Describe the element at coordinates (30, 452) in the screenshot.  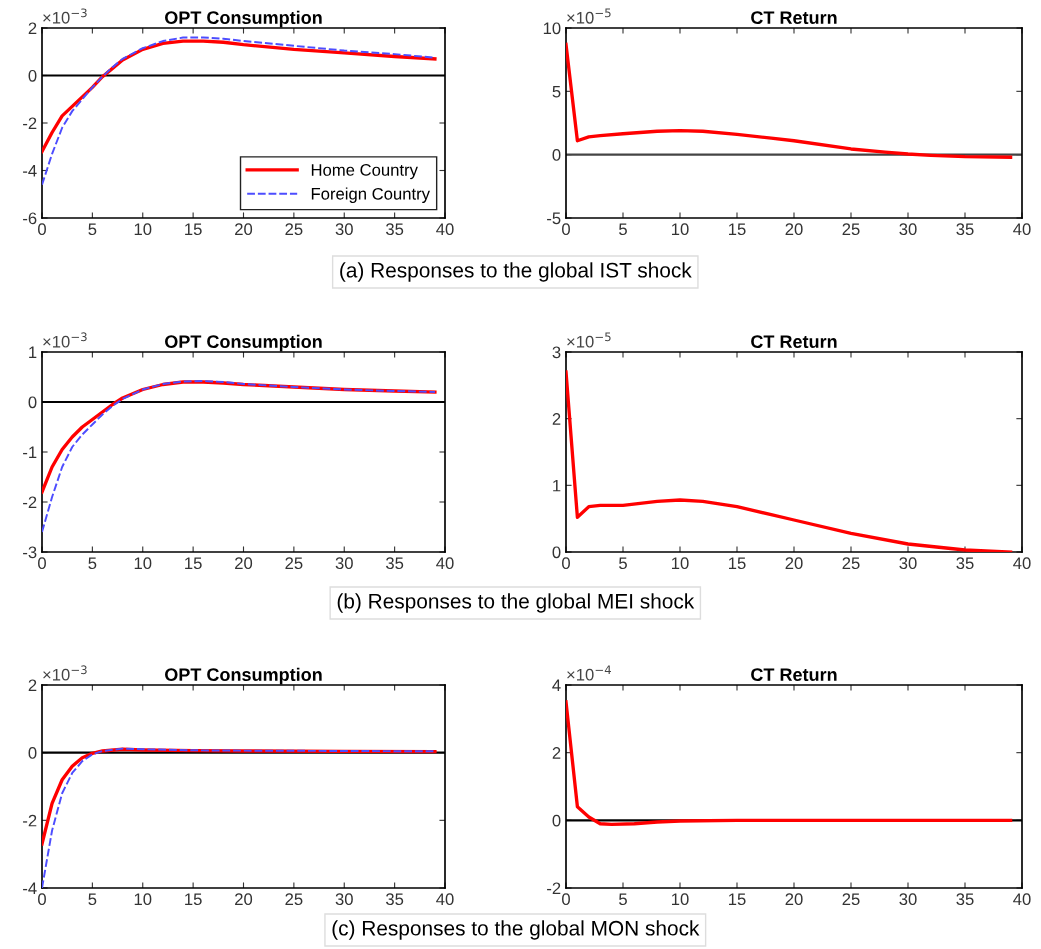
I see `y-tick-label: -1` at that location.